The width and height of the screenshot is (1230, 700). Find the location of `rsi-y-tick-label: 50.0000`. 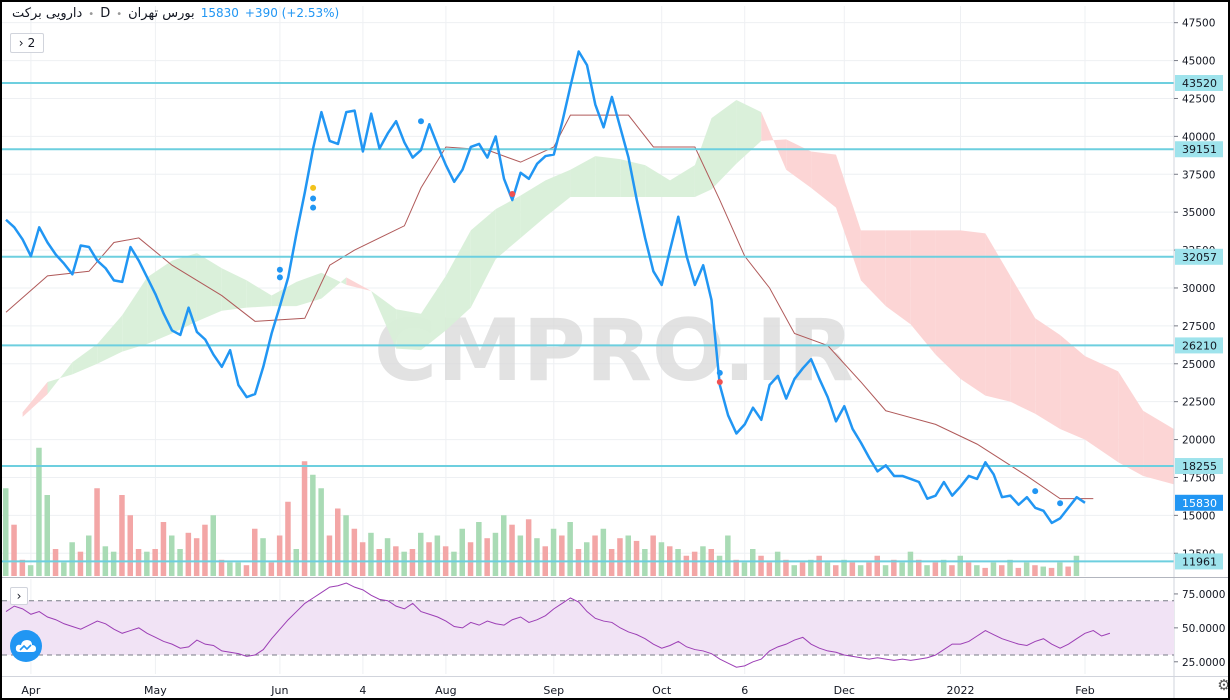

rsi-y-tick-label: 50.0000 is located at coordinates (1203, 629).